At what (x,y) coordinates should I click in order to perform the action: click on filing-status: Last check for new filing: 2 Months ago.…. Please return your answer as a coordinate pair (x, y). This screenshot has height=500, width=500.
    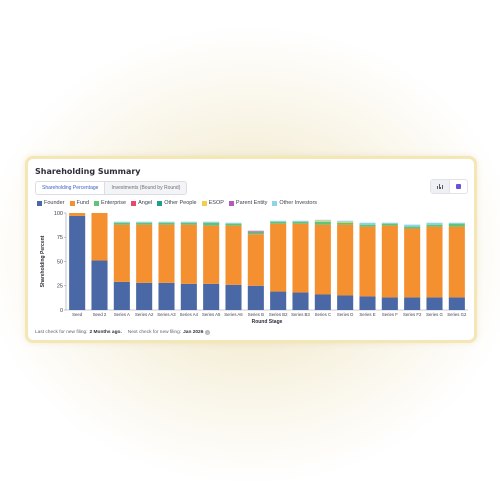
    Looking at the image, I should click on (123, 332).